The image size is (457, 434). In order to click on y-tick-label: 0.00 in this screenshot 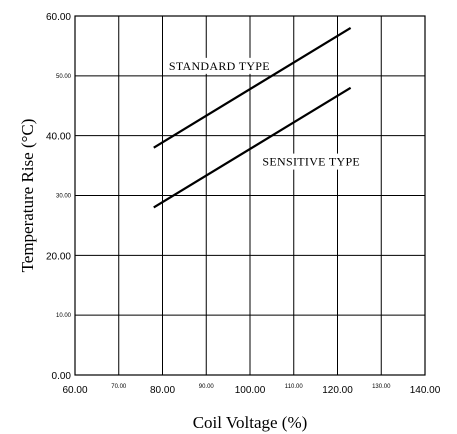, I will do `click(62, 376)`.